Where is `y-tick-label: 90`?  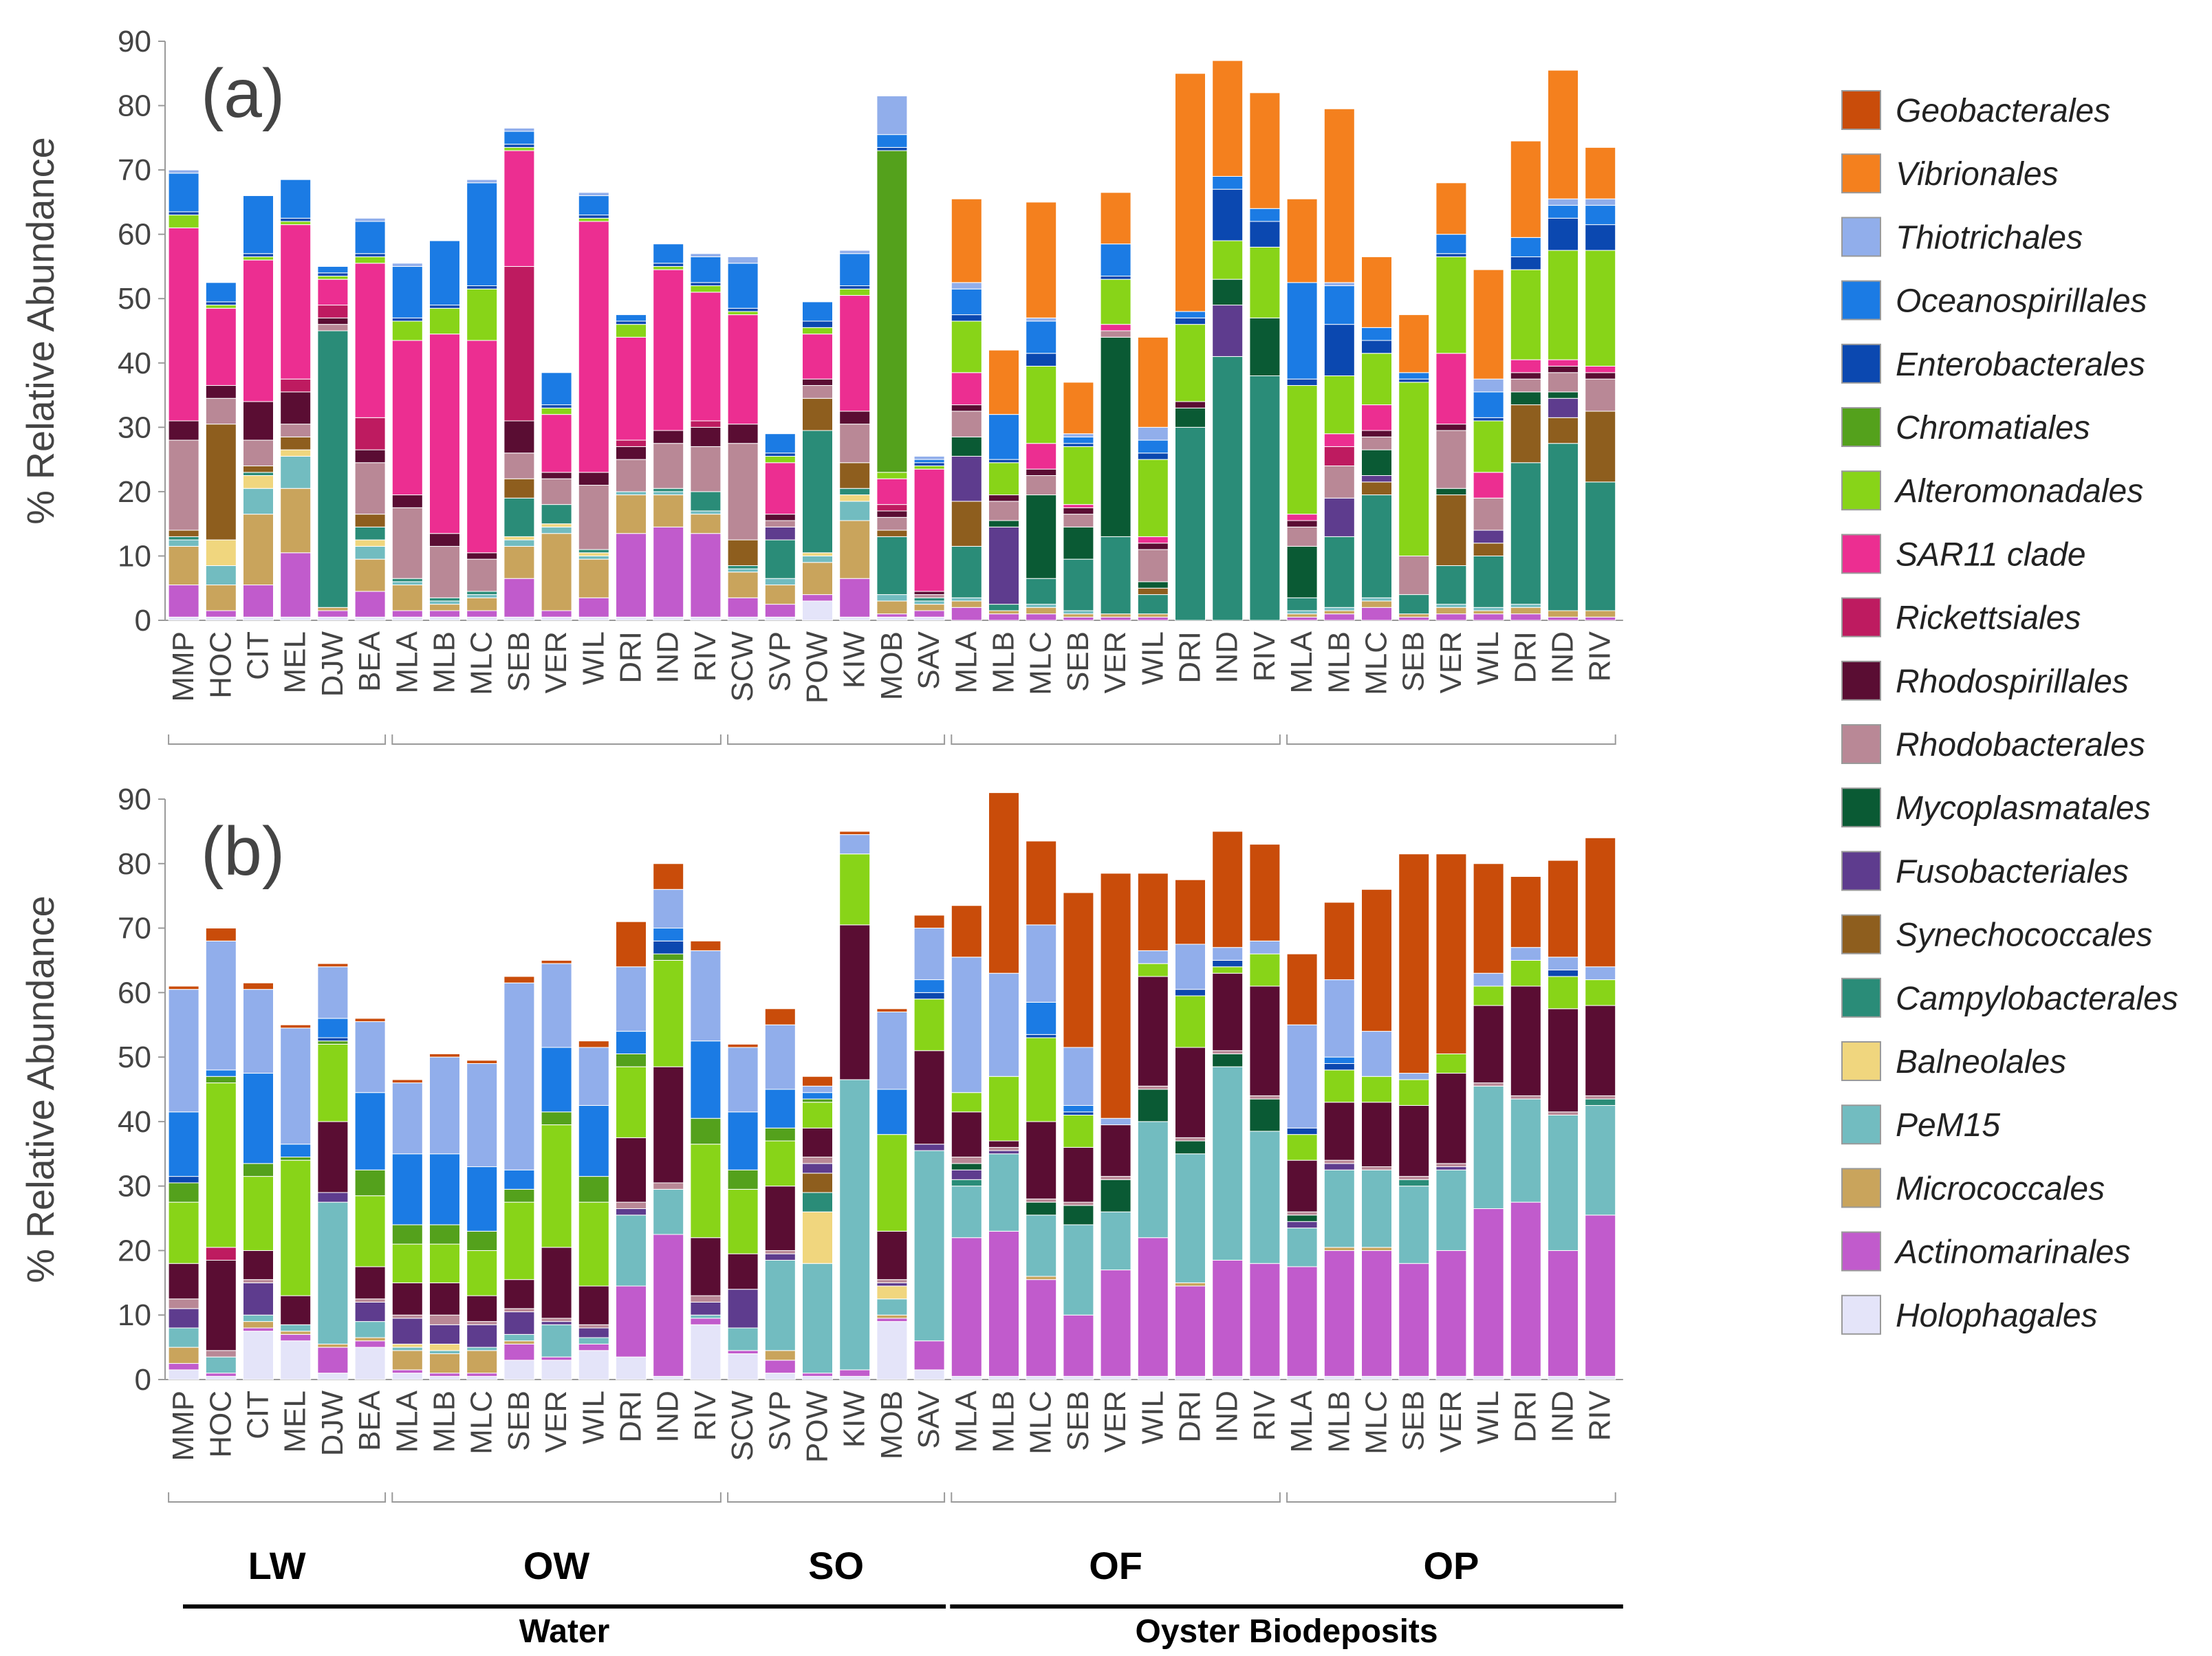
y-tick-label: 90 is located at coordinates (134, 41).